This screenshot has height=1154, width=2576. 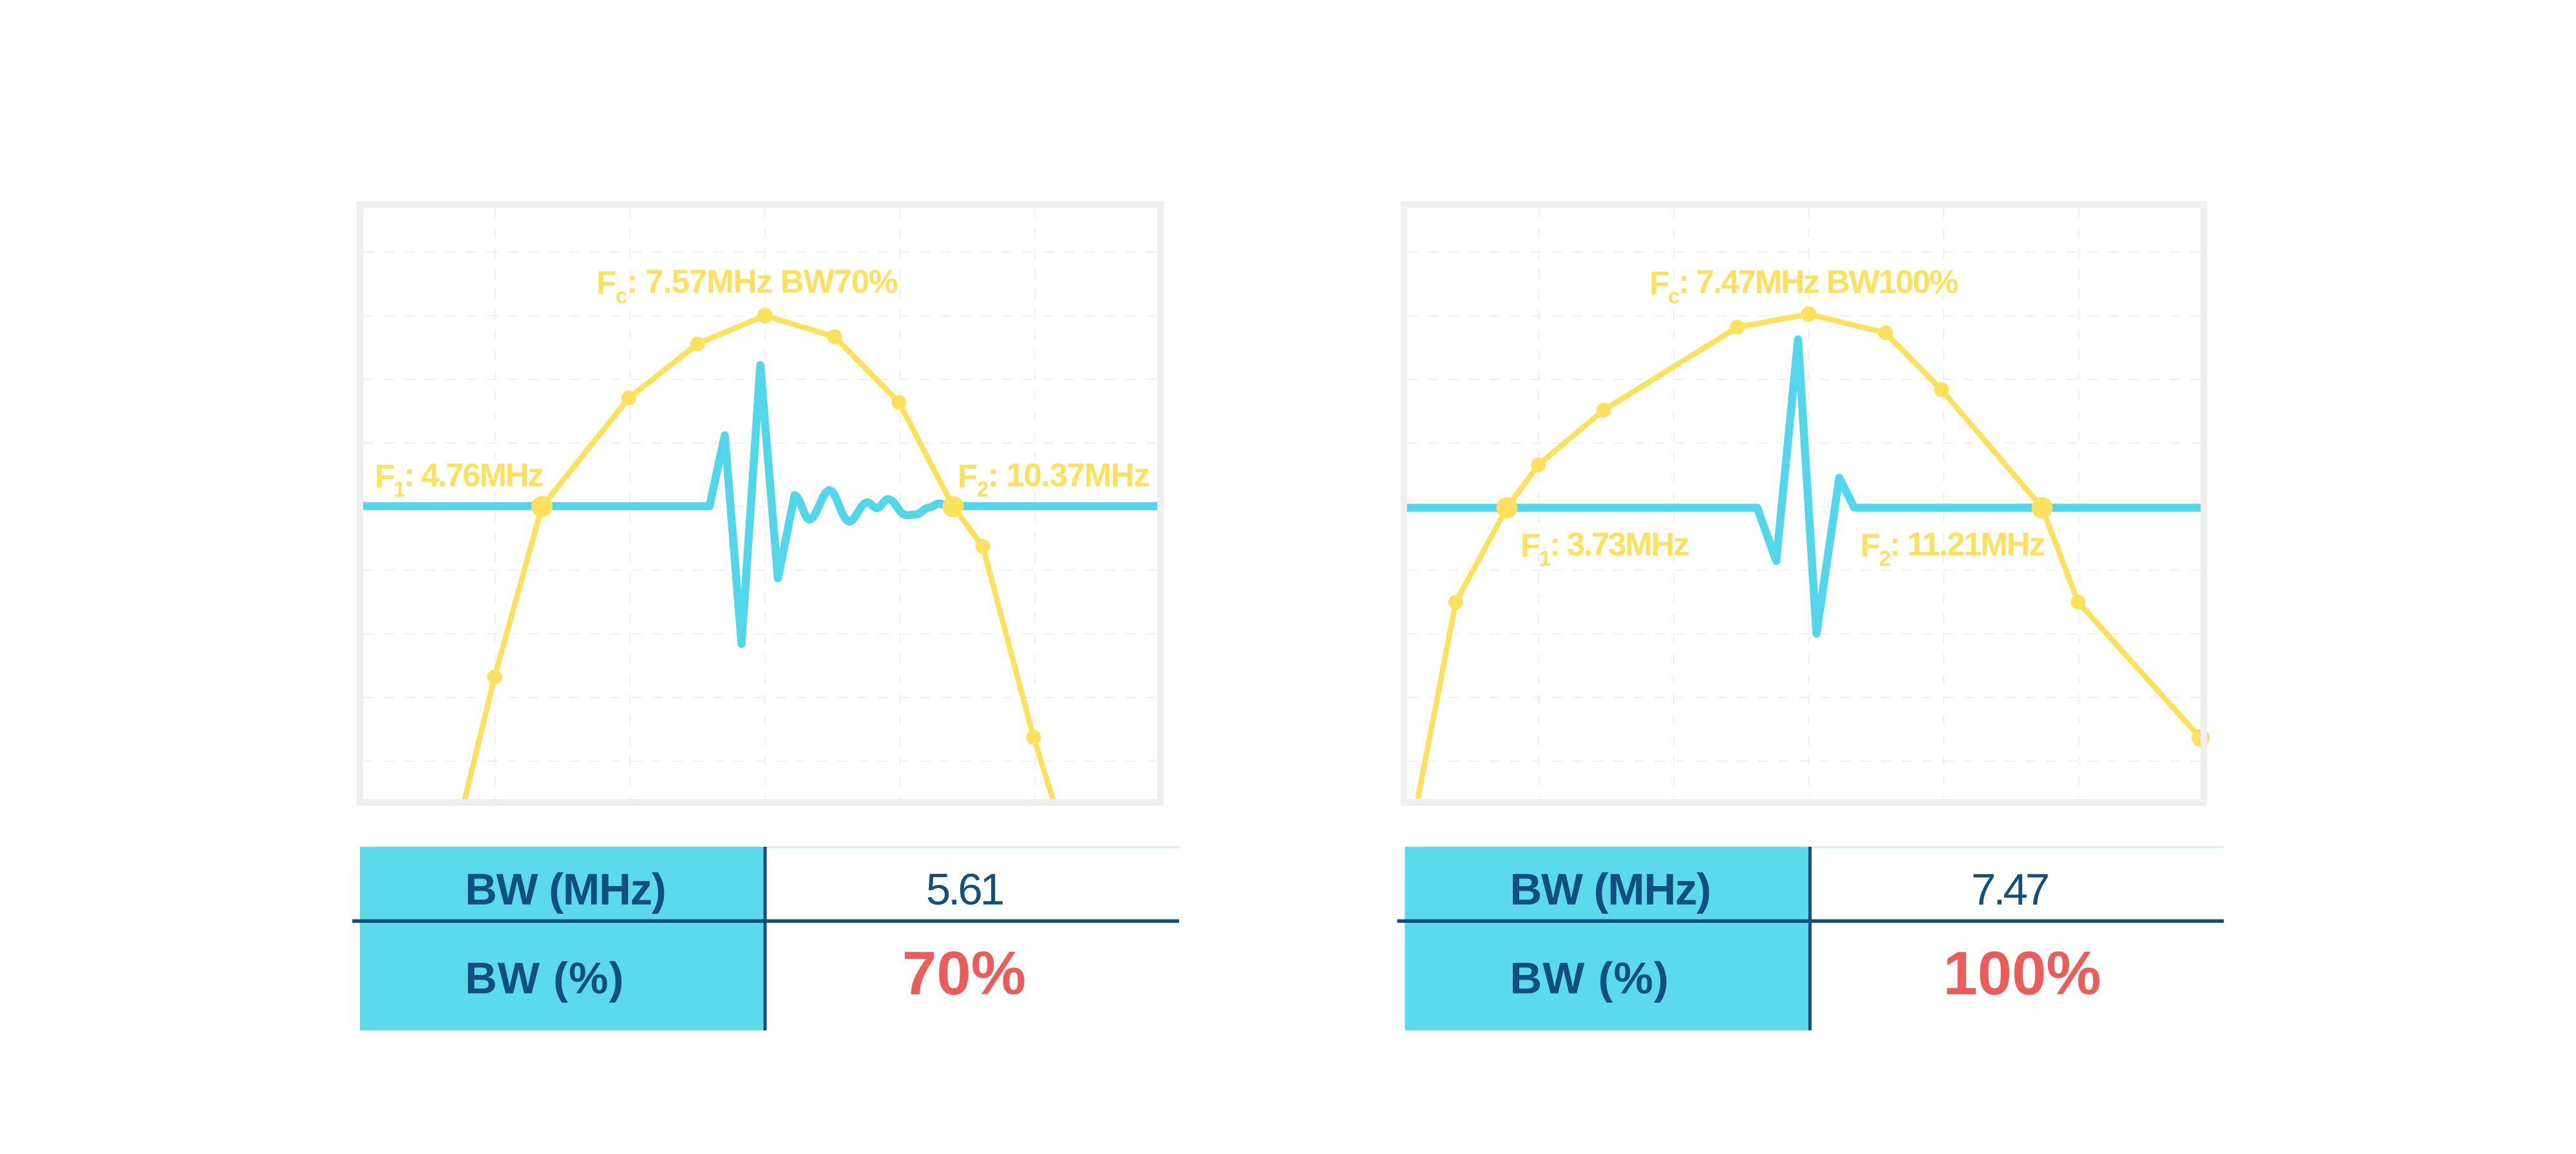 What do you see at coordinates (2022, 973) in the screenshot?
I see `svg-text: 100%` at bounding box center [2022, 973].